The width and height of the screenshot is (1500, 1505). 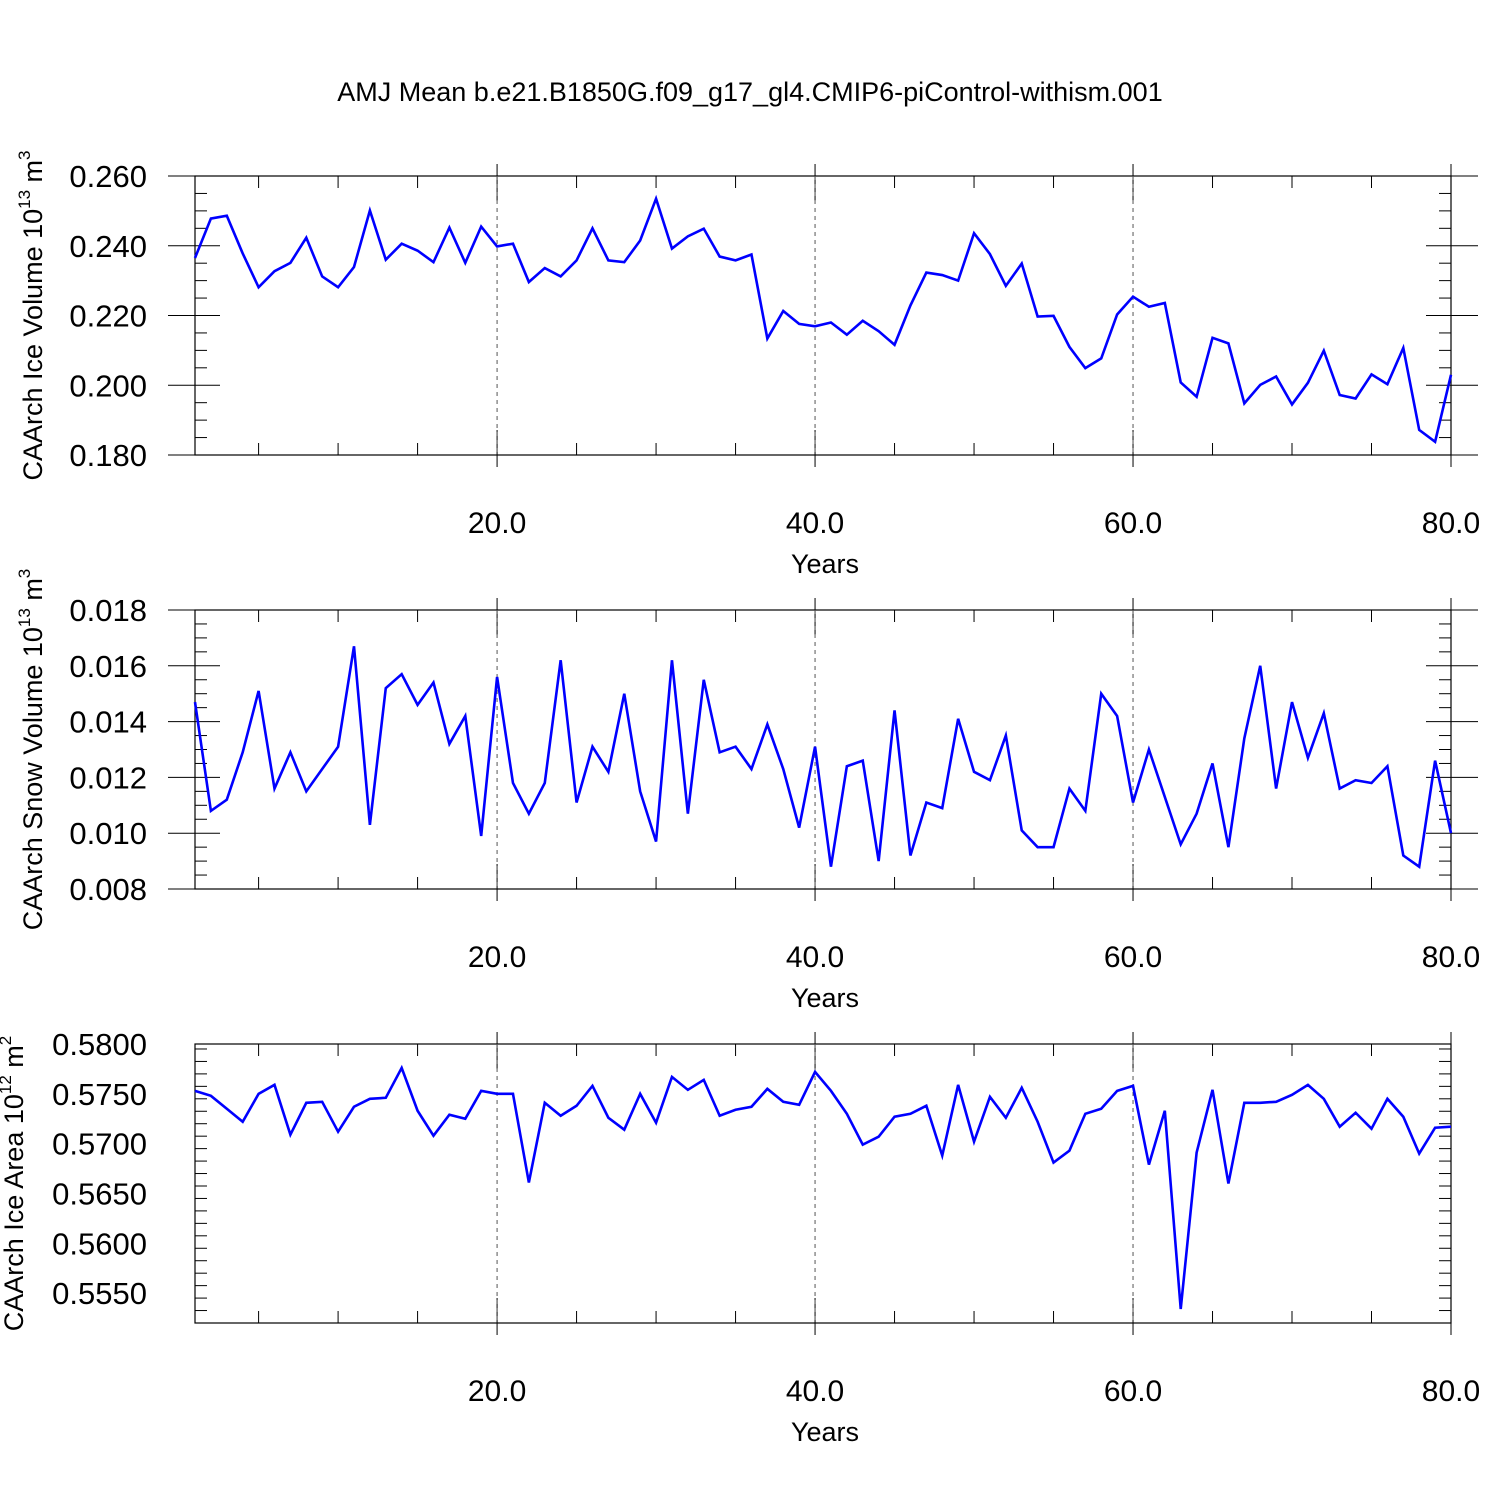 I want to click on y-label-text: CAArch Ice Volume 10, so click(x=33, y=345).